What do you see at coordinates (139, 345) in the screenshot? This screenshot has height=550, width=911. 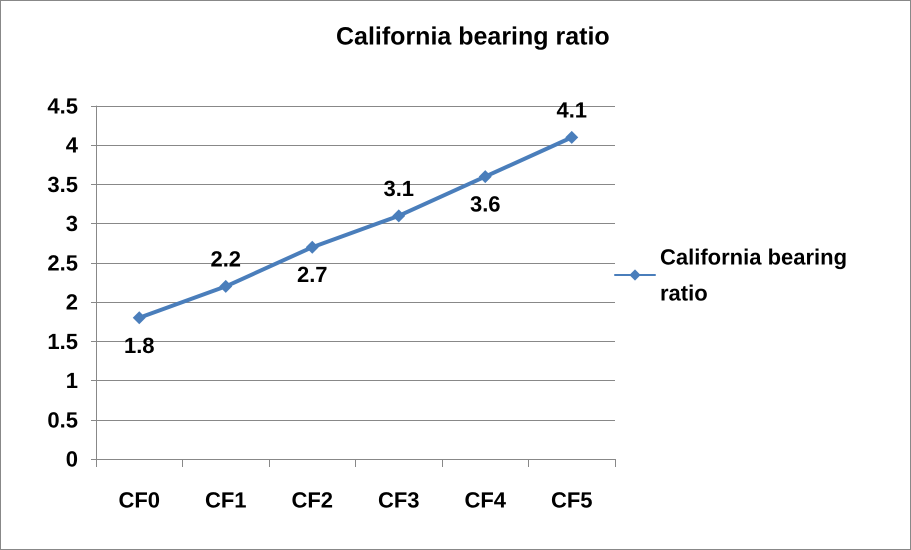 I see `data-label: 1.8` at bounding box center [139, 345].